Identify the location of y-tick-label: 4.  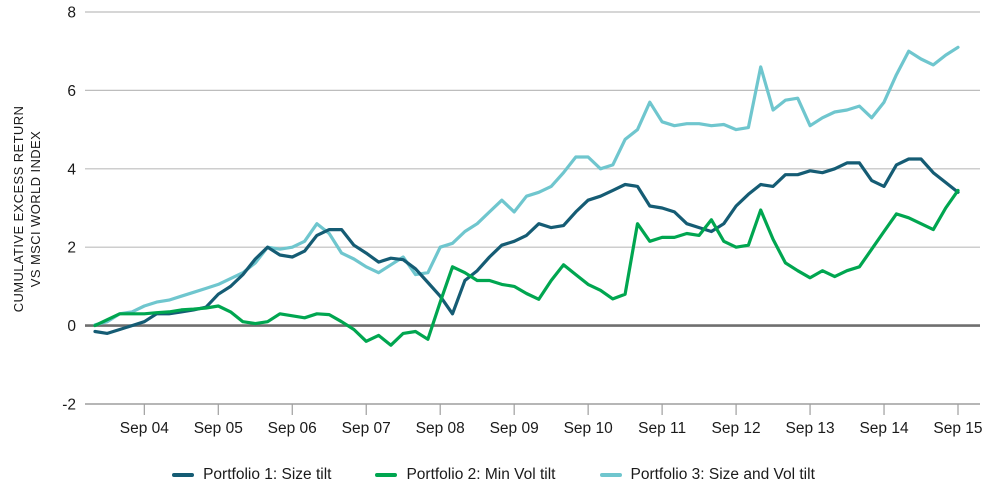
(71, 169).